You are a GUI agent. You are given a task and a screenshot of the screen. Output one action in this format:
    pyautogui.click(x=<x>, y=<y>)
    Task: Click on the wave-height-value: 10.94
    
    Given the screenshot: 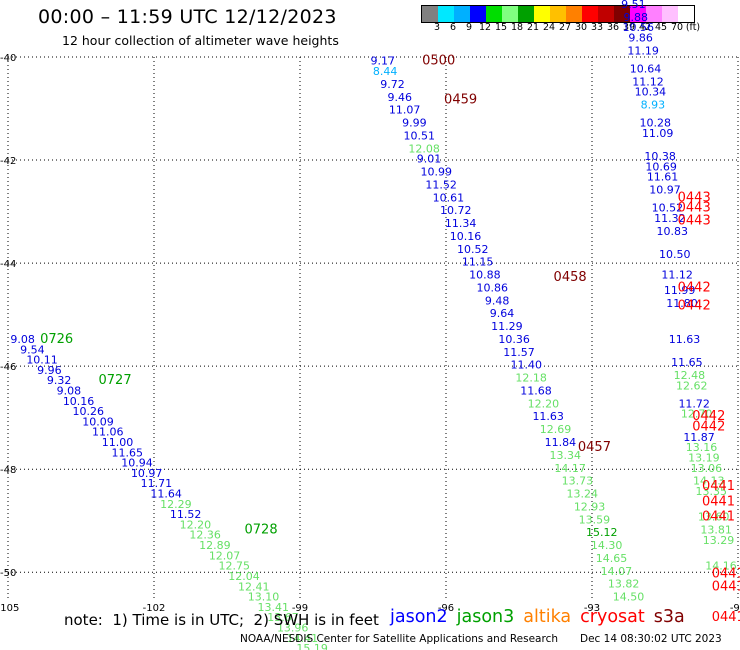 What is the action you would take?
    pyautogui.click(x=137, y=463)
    